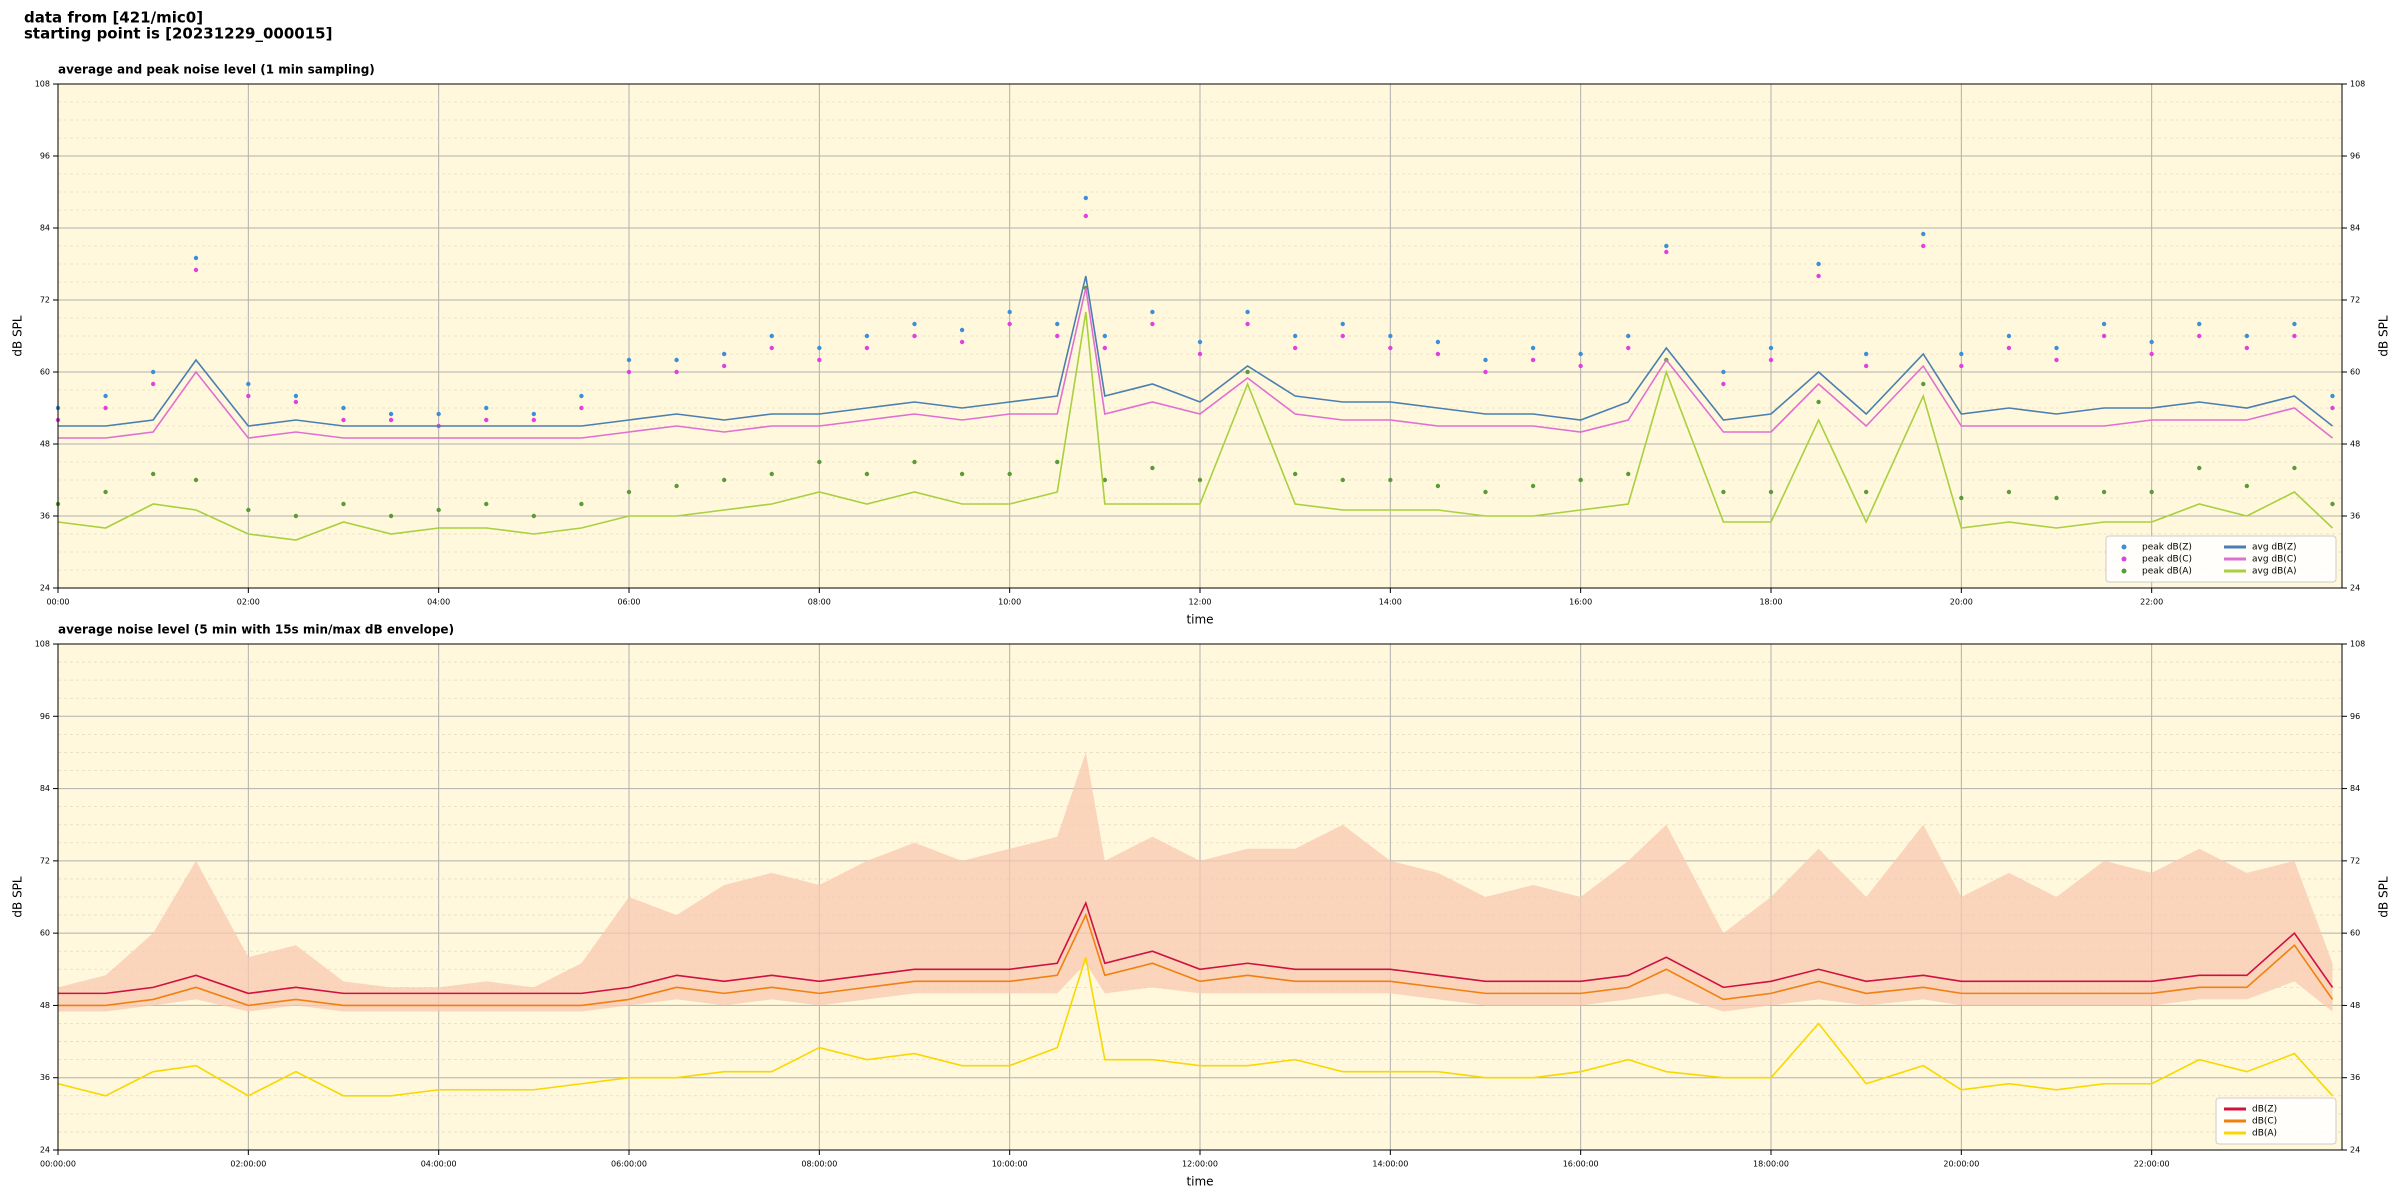 The height and width of the screenshot is (1200, 2400). Describe the element at coordinates (1390, 1164) in the screenshot. I see `x-tick-label: 14:00:00` at that location.